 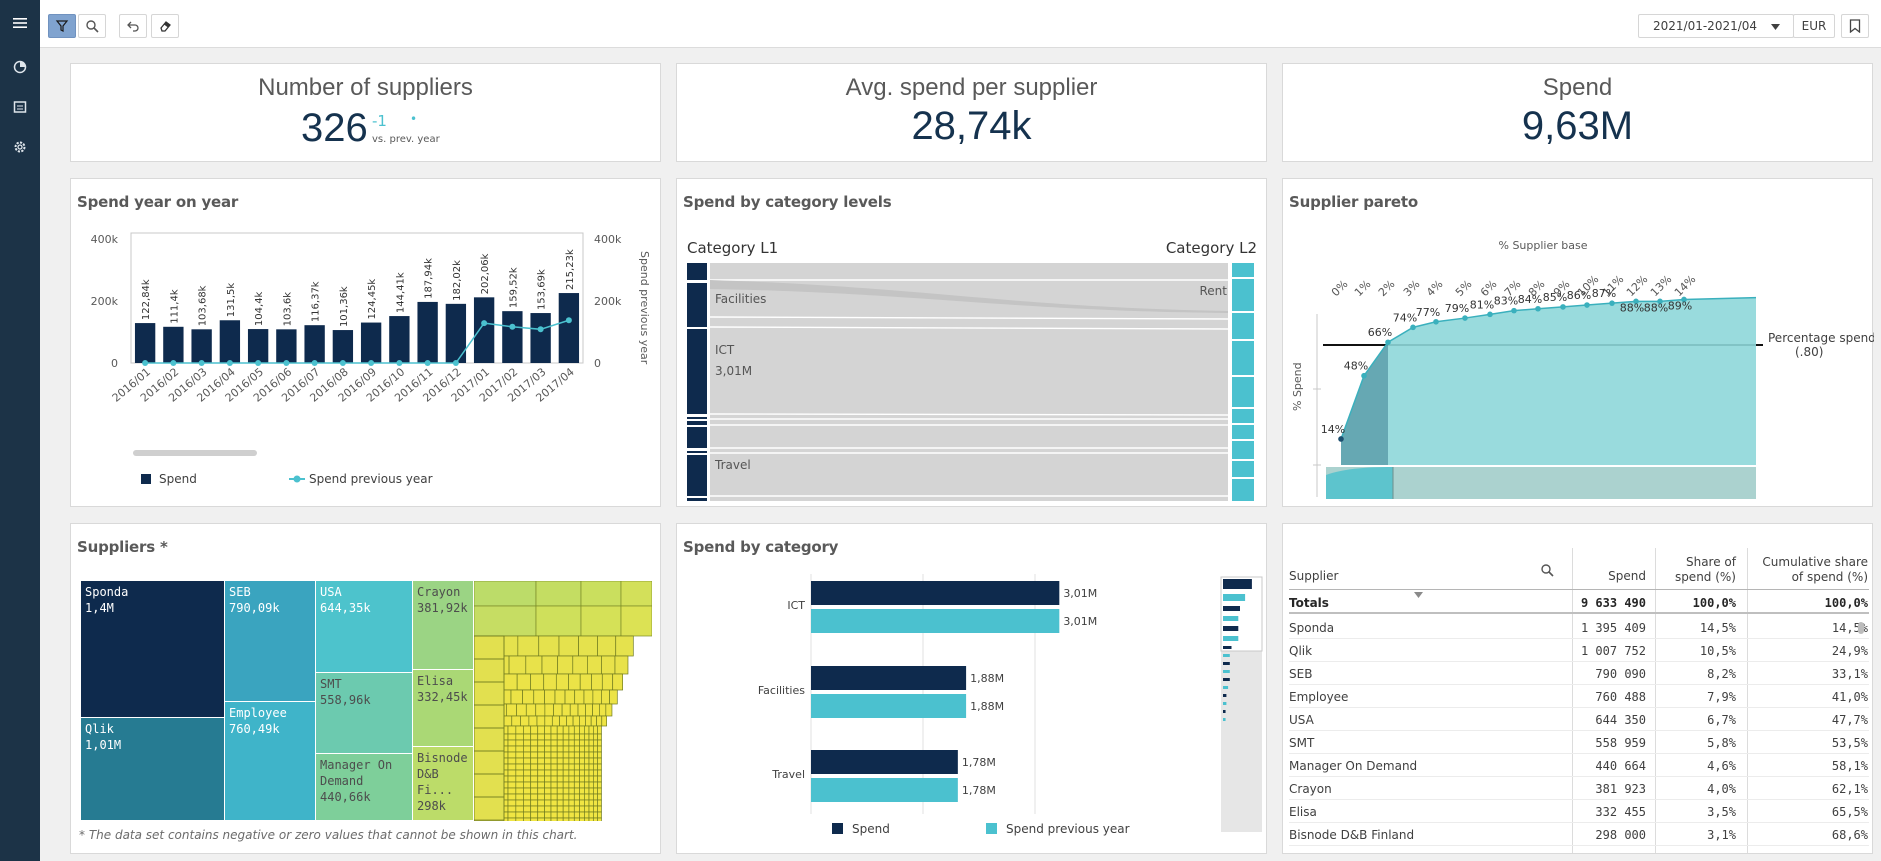 I want to click on table-row: Manager On Demand 440 664 4,6% 58,1%, so click(x=1579, y=765).